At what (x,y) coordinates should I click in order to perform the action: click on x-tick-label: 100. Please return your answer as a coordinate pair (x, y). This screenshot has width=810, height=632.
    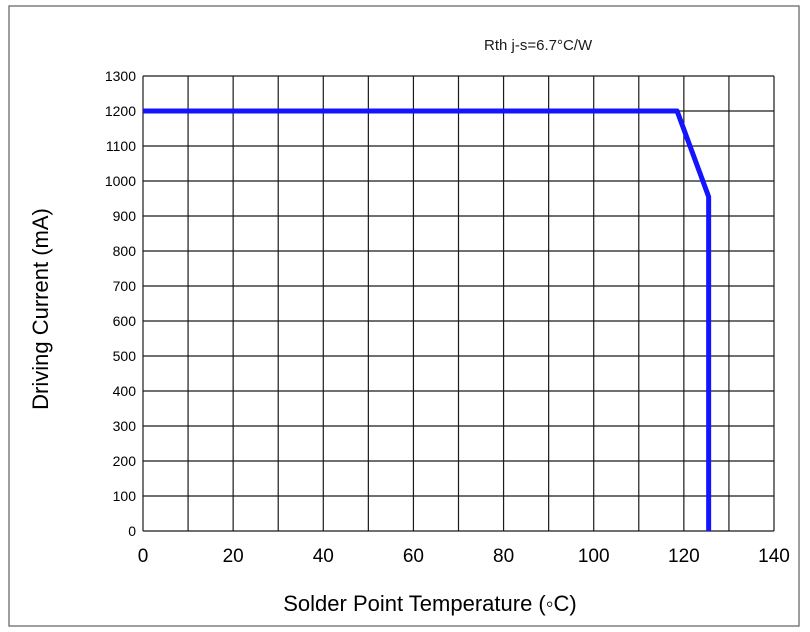
    Looking at the image, I should click on (594, 556).